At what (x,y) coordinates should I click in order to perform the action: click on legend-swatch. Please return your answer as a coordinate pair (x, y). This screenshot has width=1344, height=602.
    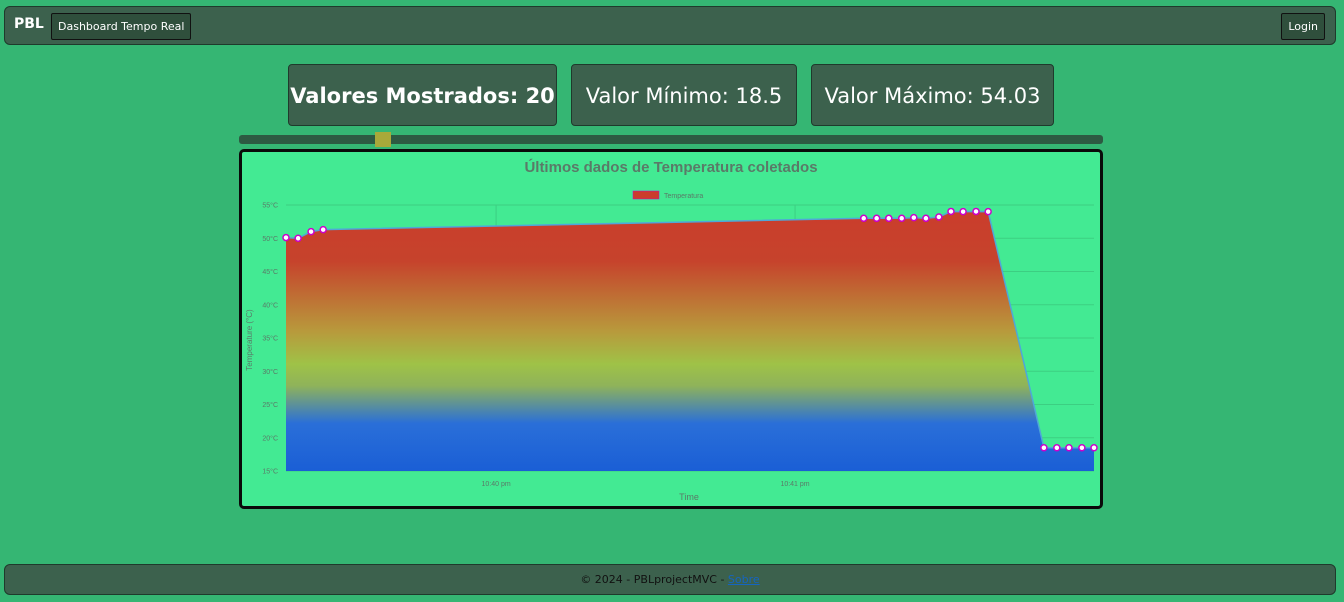
    Looking at the image, I should click on (646, 195).